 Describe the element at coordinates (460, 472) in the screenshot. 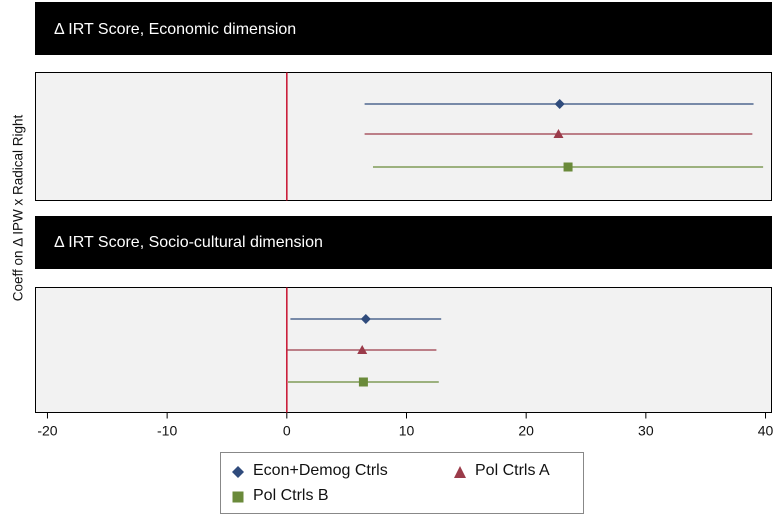

I see `triangle-marker-icon` at that location.